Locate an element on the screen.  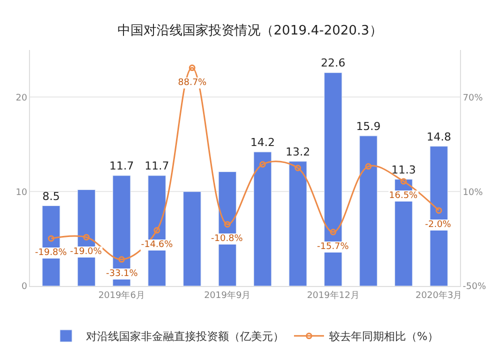
data-label: 11.3 is located at coordinates (403, 169).